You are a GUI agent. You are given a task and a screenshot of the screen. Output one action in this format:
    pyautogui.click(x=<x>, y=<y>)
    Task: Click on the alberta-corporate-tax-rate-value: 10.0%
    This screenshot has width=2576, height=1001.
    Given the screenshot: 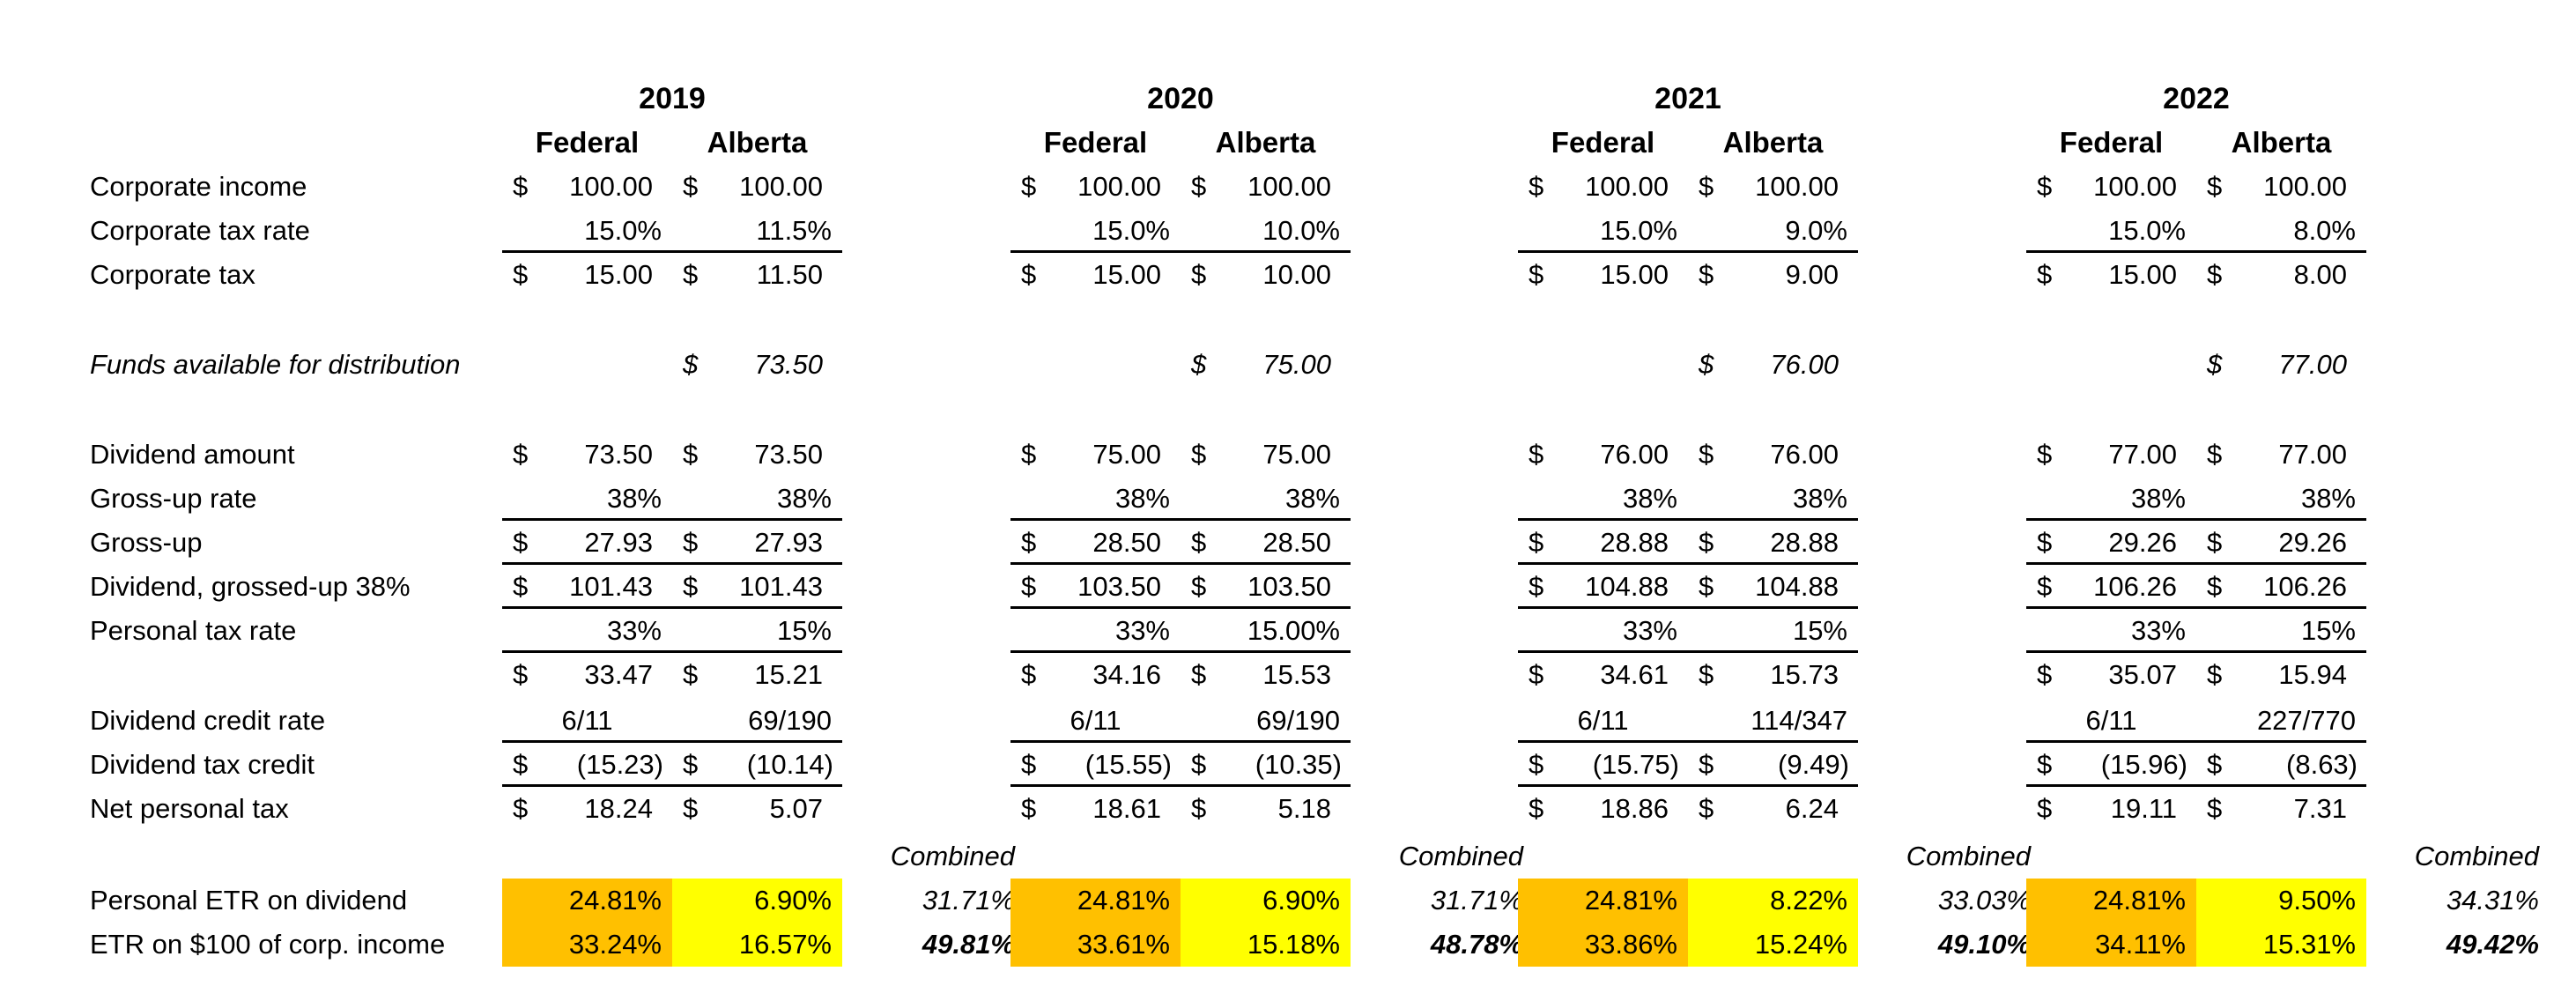 What is the action you would take?
    pyautogui.click(x=1301, y=230)
    